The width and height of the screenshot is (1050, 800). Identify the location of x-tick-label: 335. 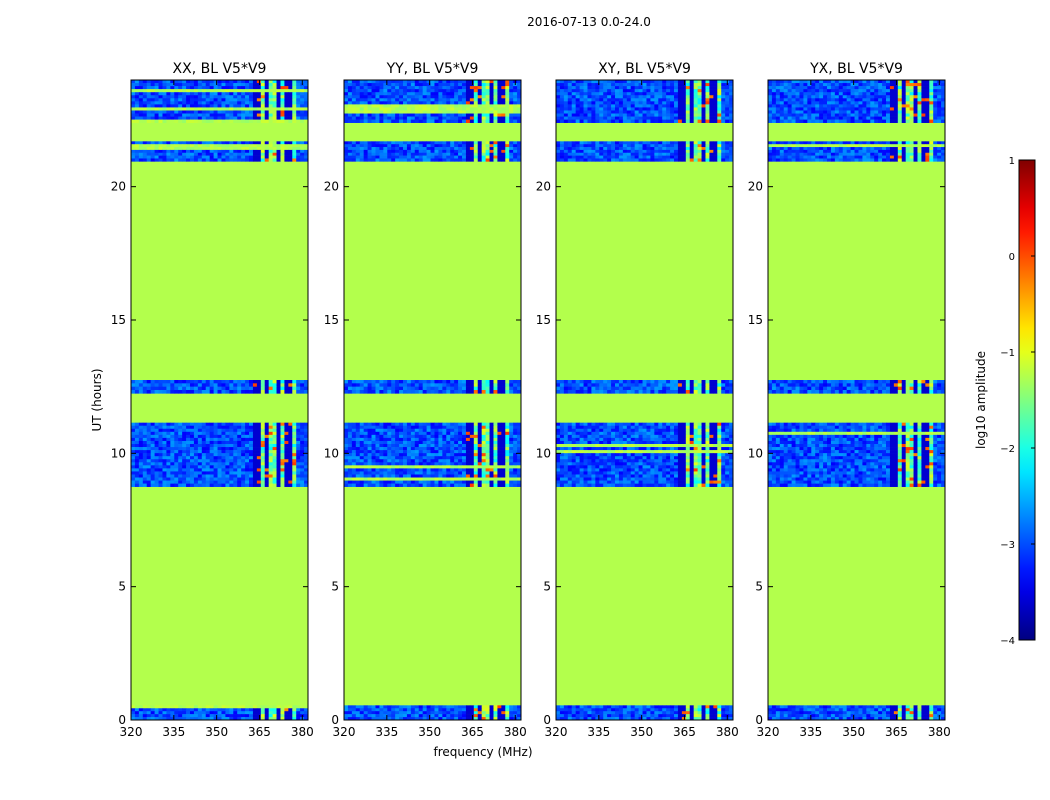
(173, 732).